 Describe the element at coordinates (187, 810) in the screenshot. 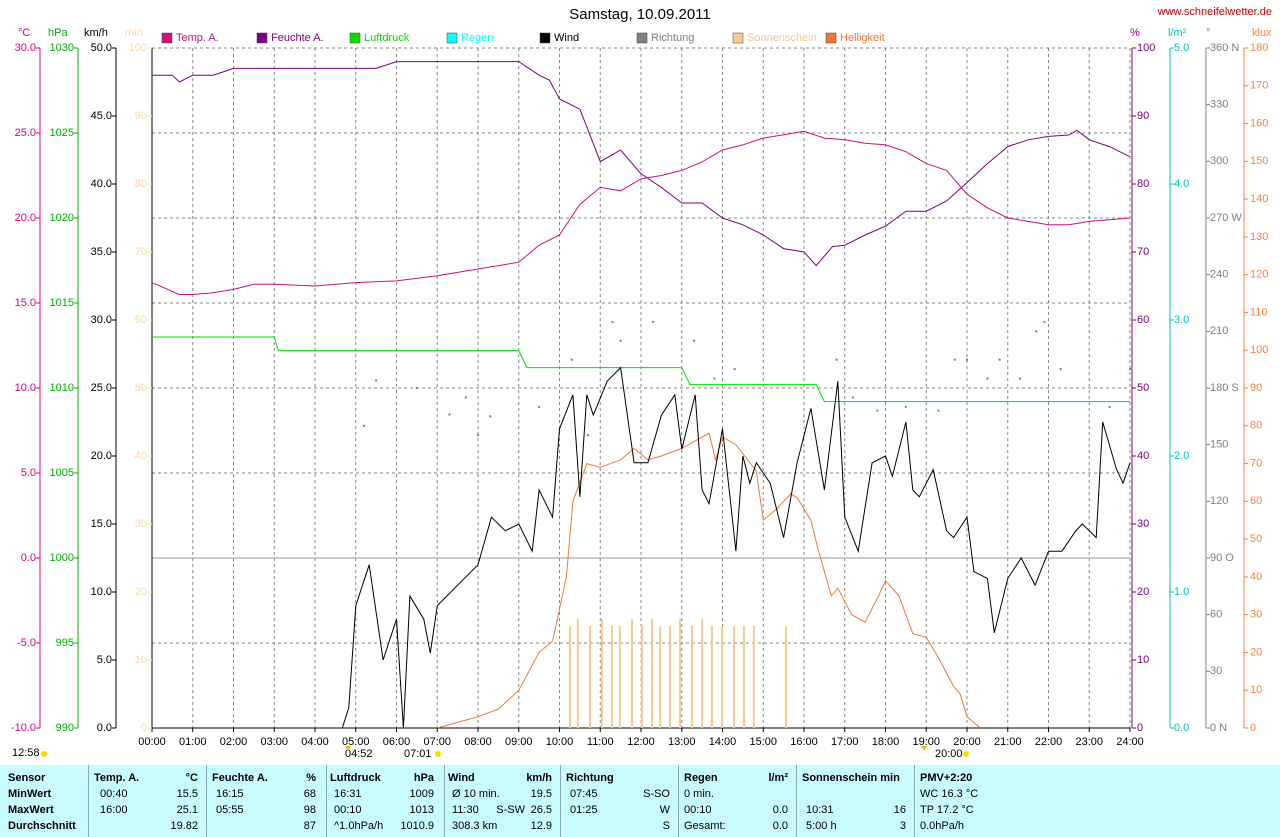

I see `table-cell: 25.1` at that location.